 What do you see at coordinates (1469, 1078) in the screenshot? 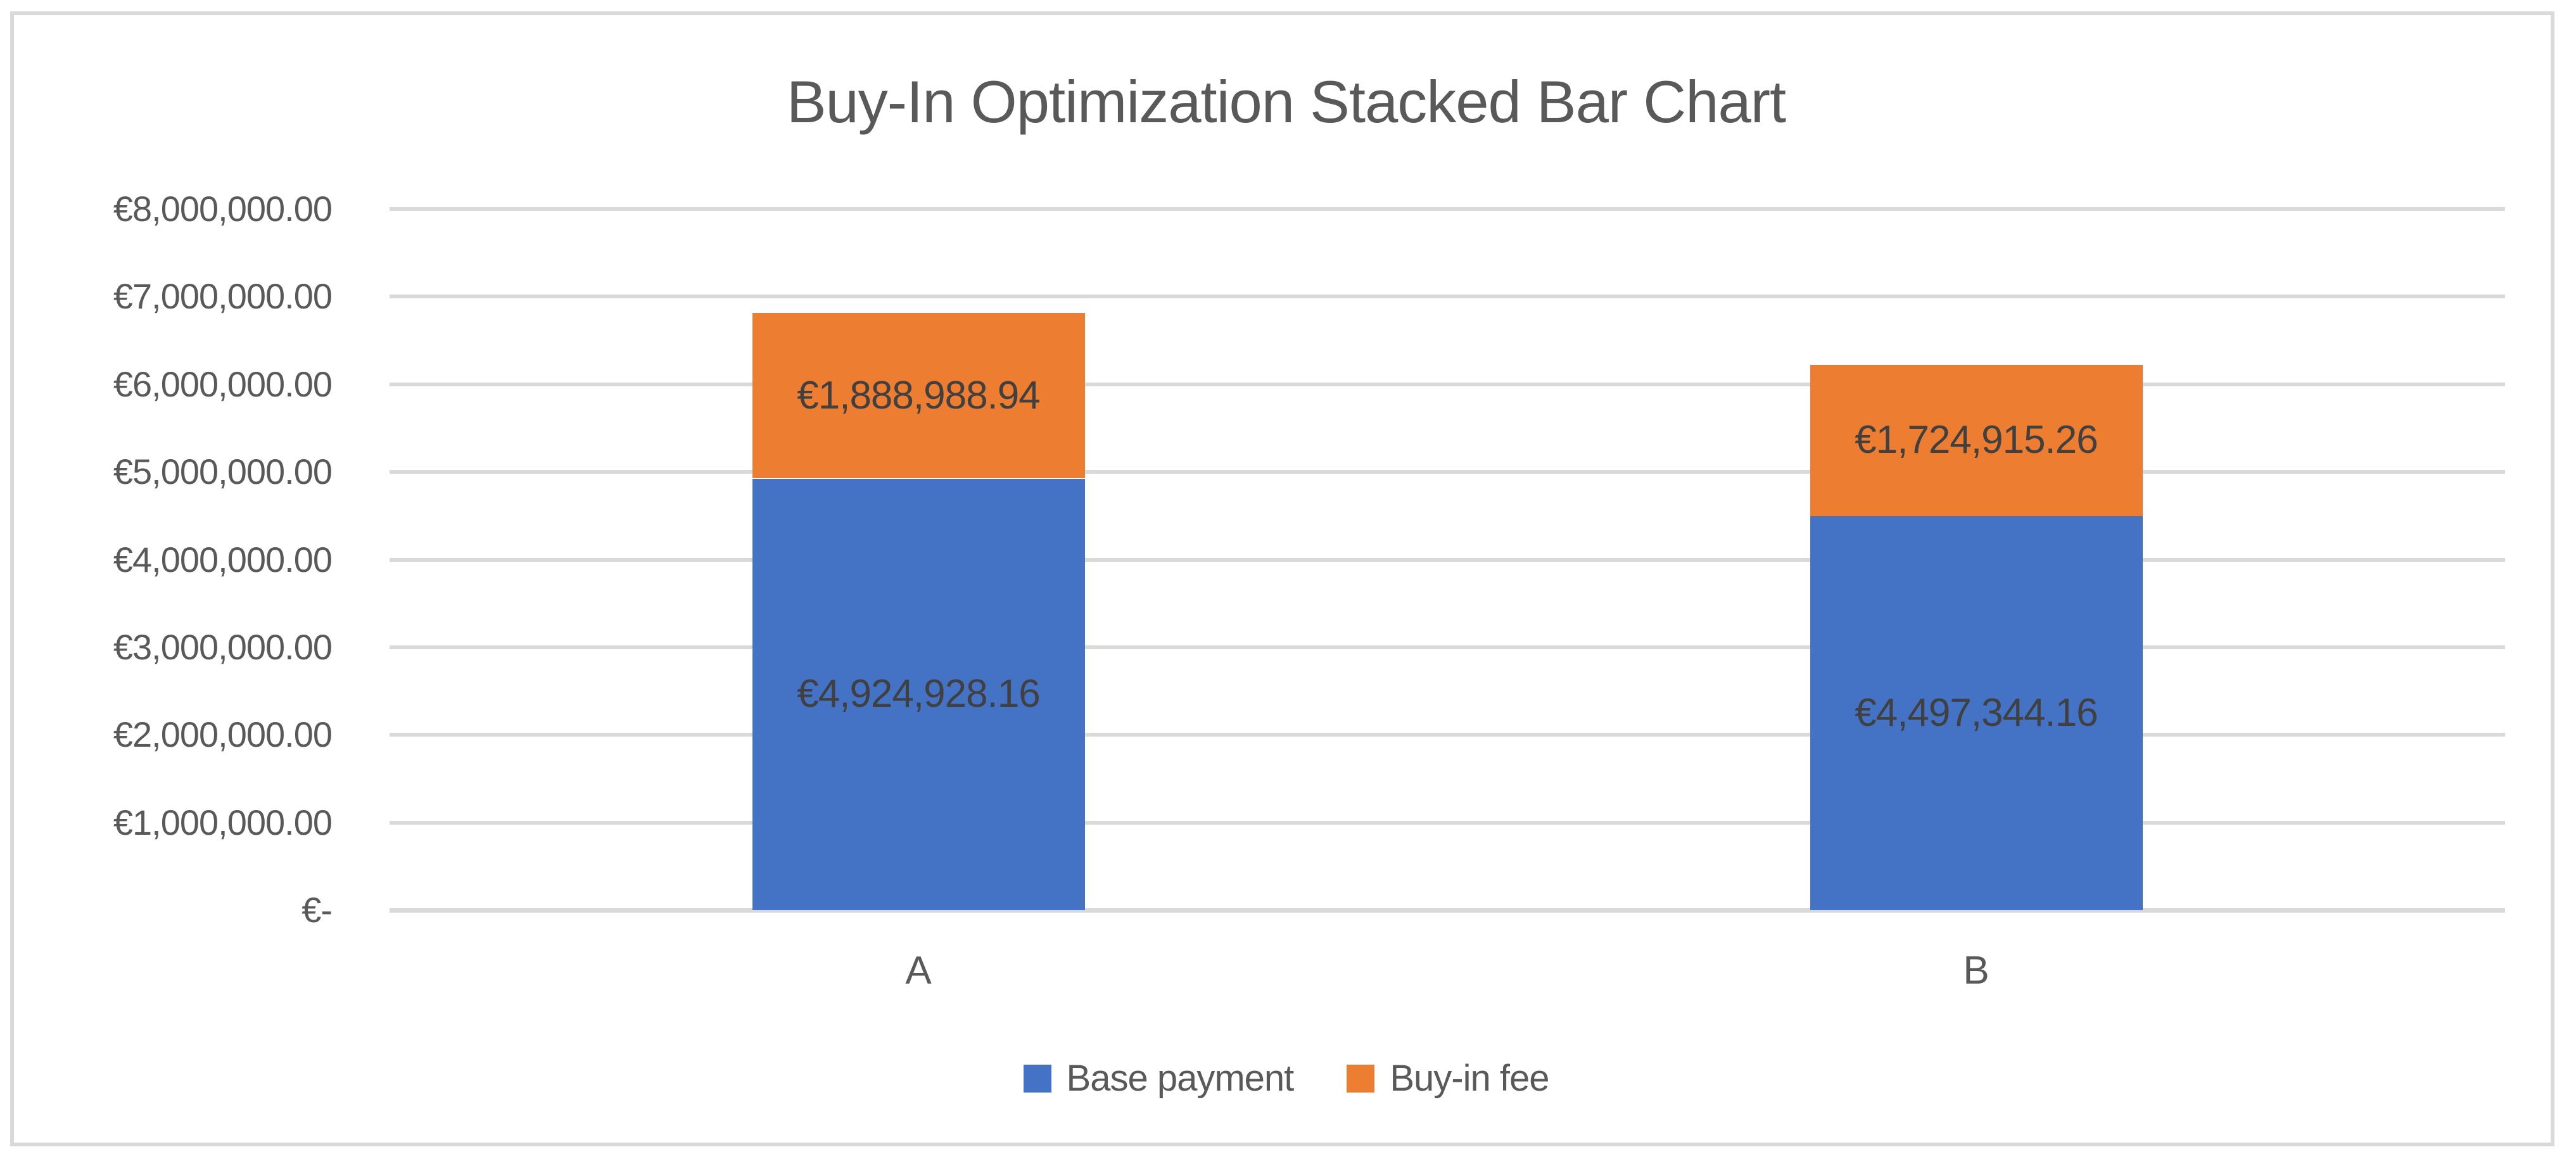
I see `legend-label: Buy-in fee` at bounding box center [1469, 1078].